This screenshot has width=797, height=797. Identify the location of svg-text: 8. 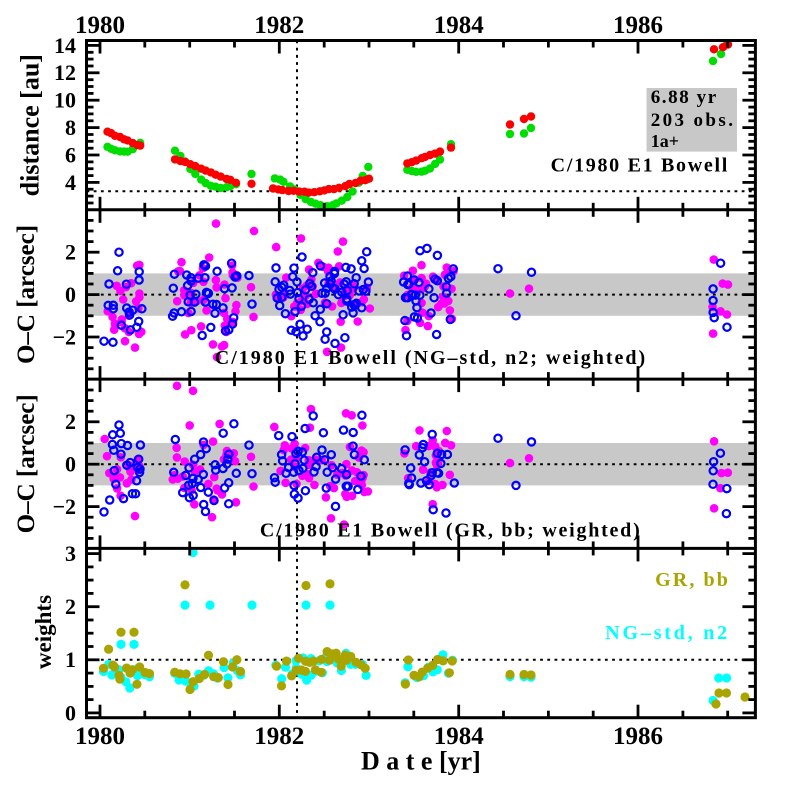
(70, 127).